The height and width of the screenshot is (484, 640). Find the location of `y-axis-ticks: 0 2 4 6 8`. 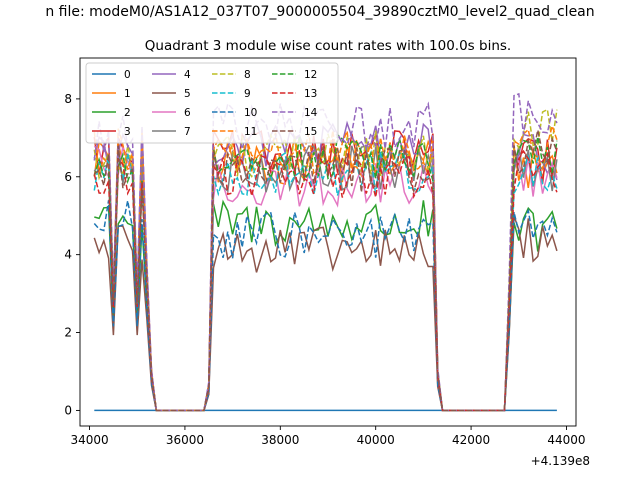

y-axis-ticks: 0 2 4 6 8 is located at coordinates (72, 254).